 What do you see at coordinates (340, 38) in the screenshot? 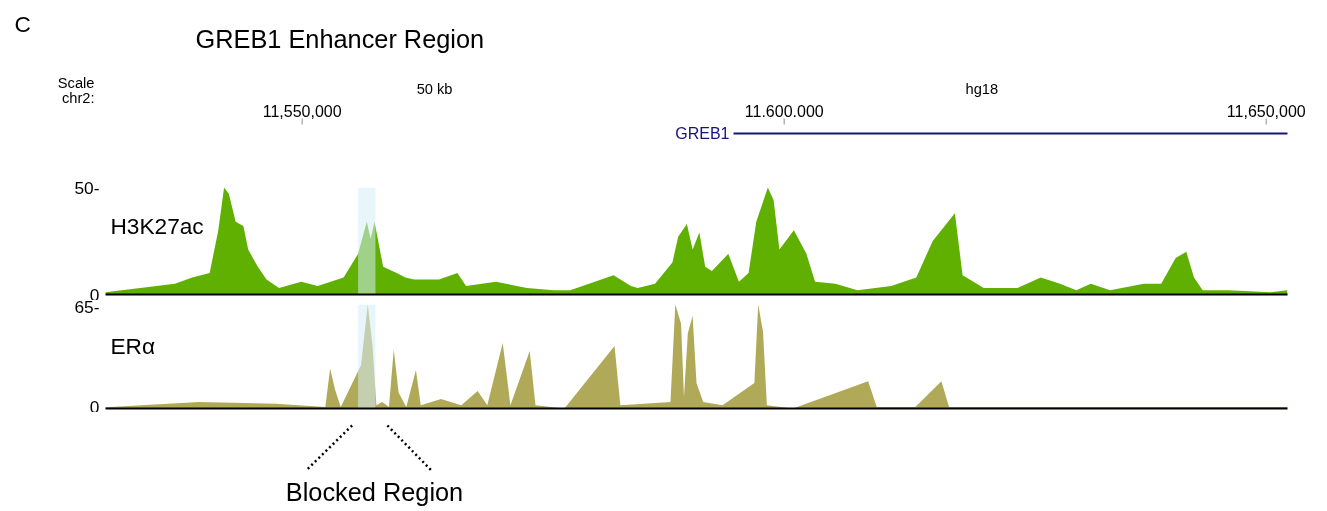
I see `chart-title: GREB1 Enhancer Region` at bounding box center [340, 38].